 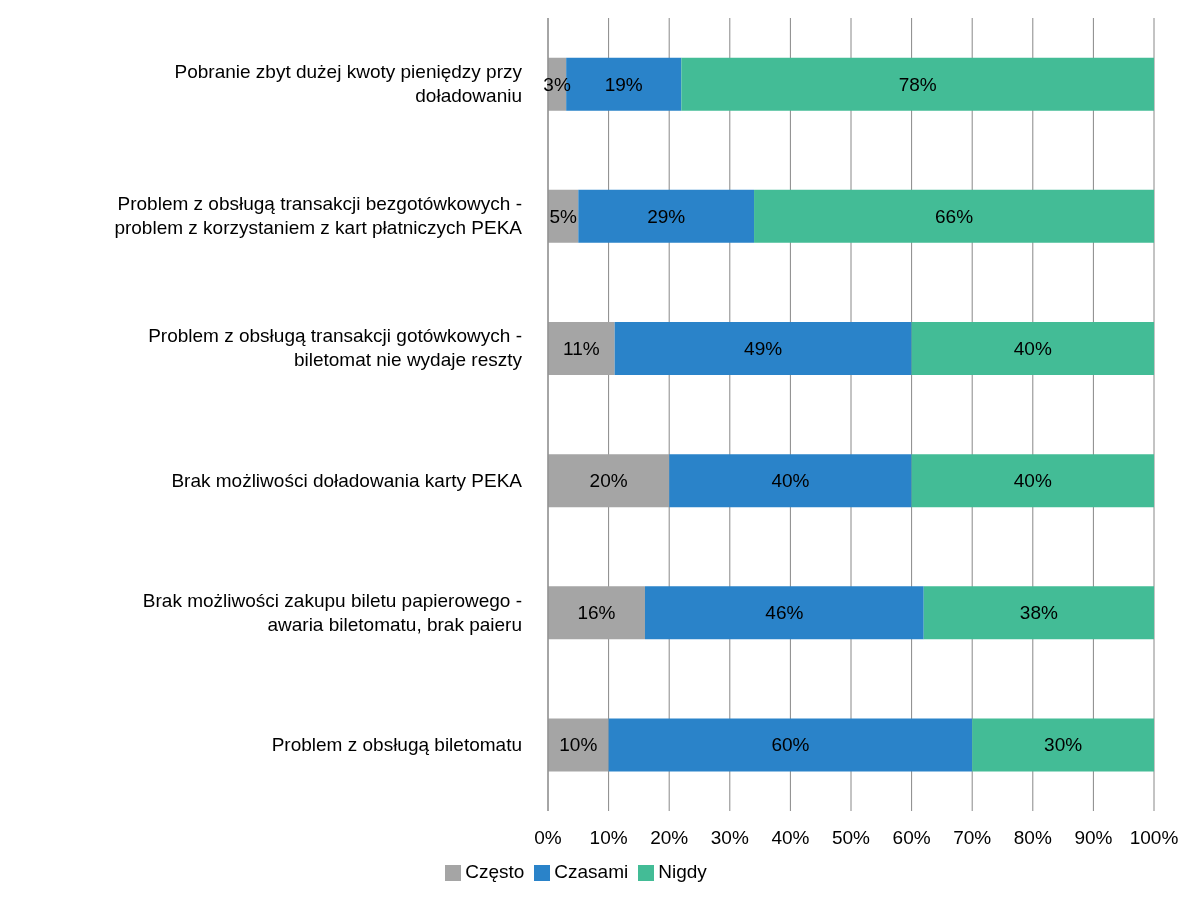 I want to click on data-label: 60%, so click(x=790, y=745).